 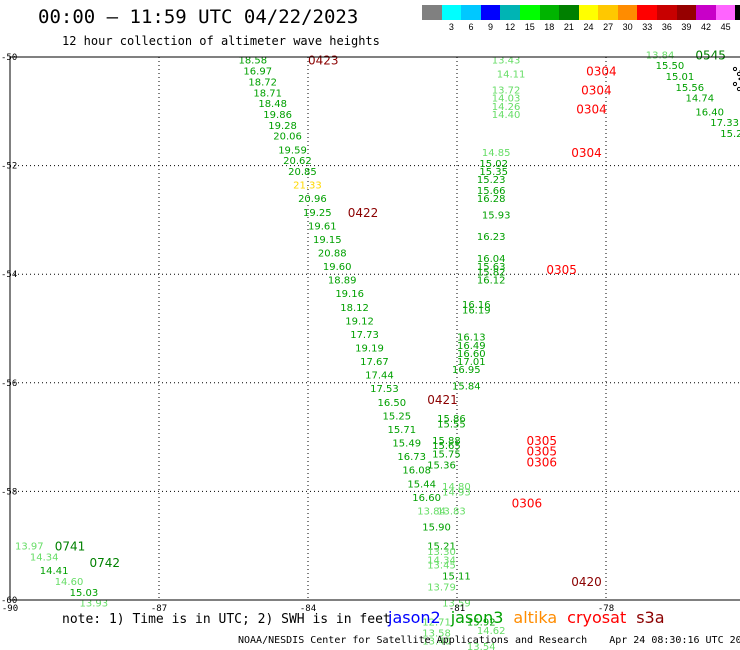 What do you see at coordinates (606, 609) in the screenshot?
I see `lon-tick-label: -78` at bounding box center [606, 609].